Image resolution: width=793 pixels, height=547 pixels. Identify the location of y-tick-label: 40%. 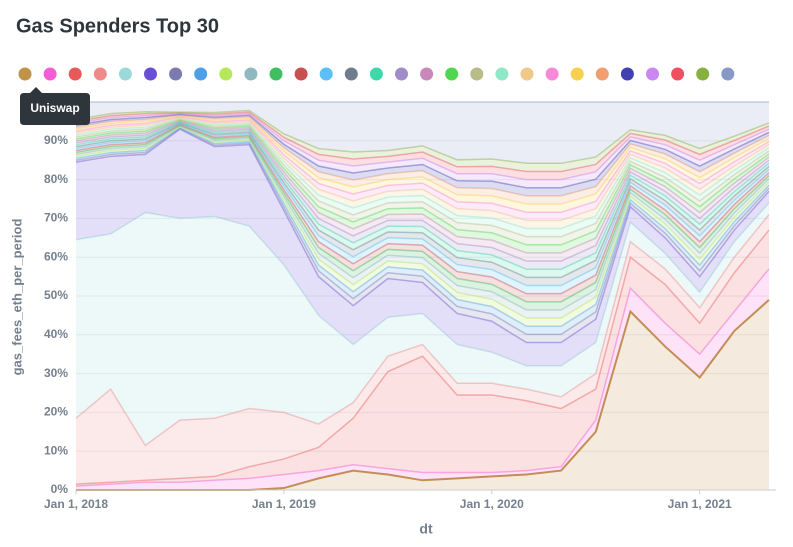
(56, 334).